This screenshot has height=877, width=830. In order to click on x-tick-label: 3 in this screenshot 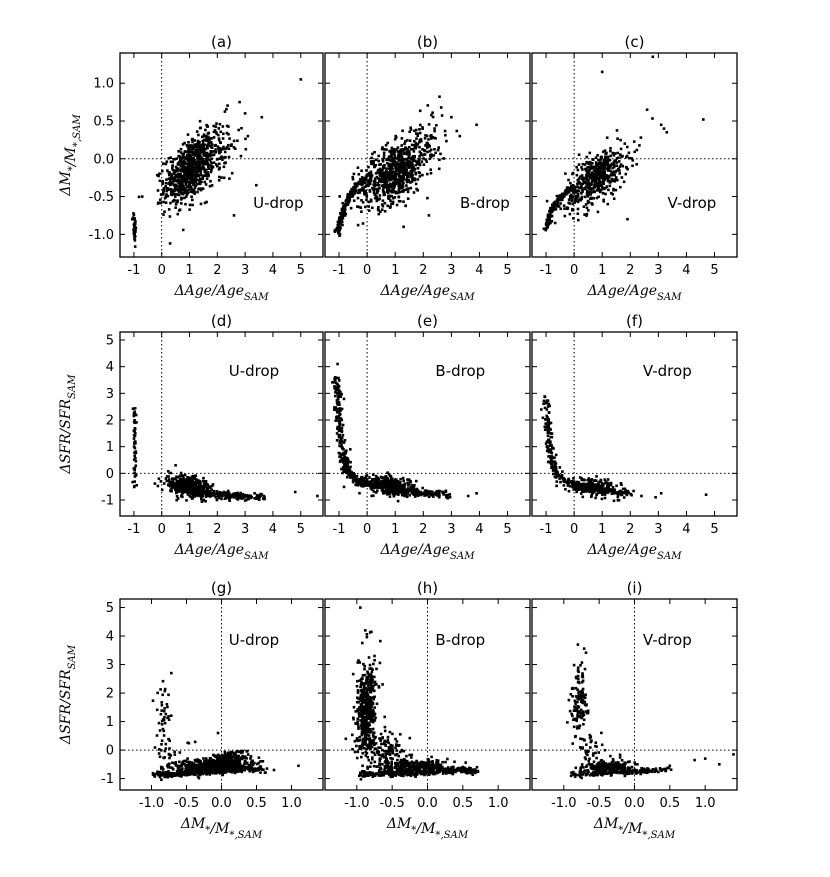, I will do `click(451, 270)`.